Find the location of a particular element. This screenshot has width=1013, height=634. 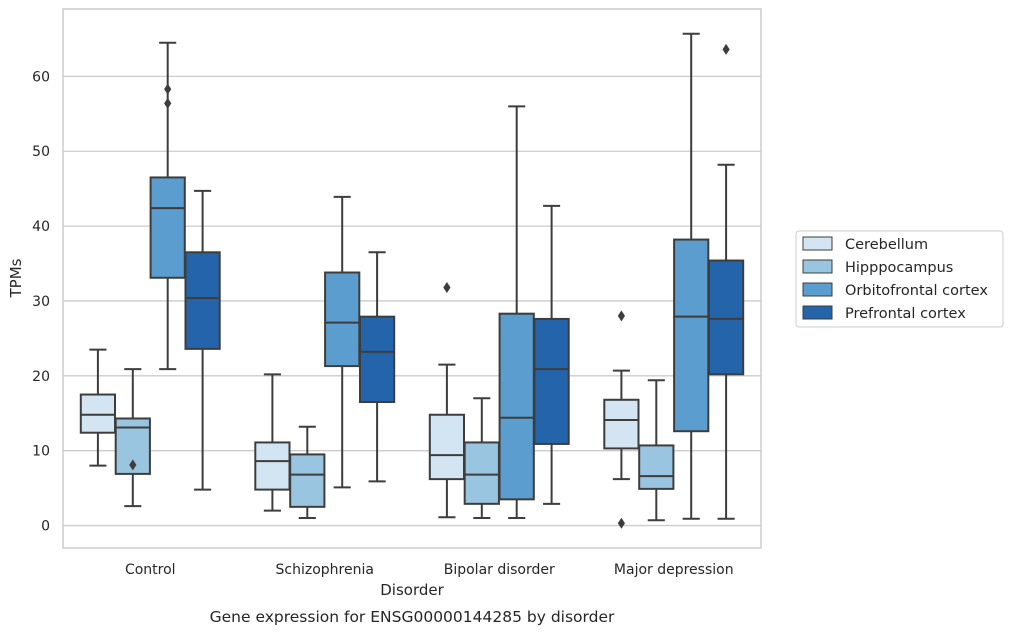

x-tick-label: Major depression is located at coordinates (674, 570).